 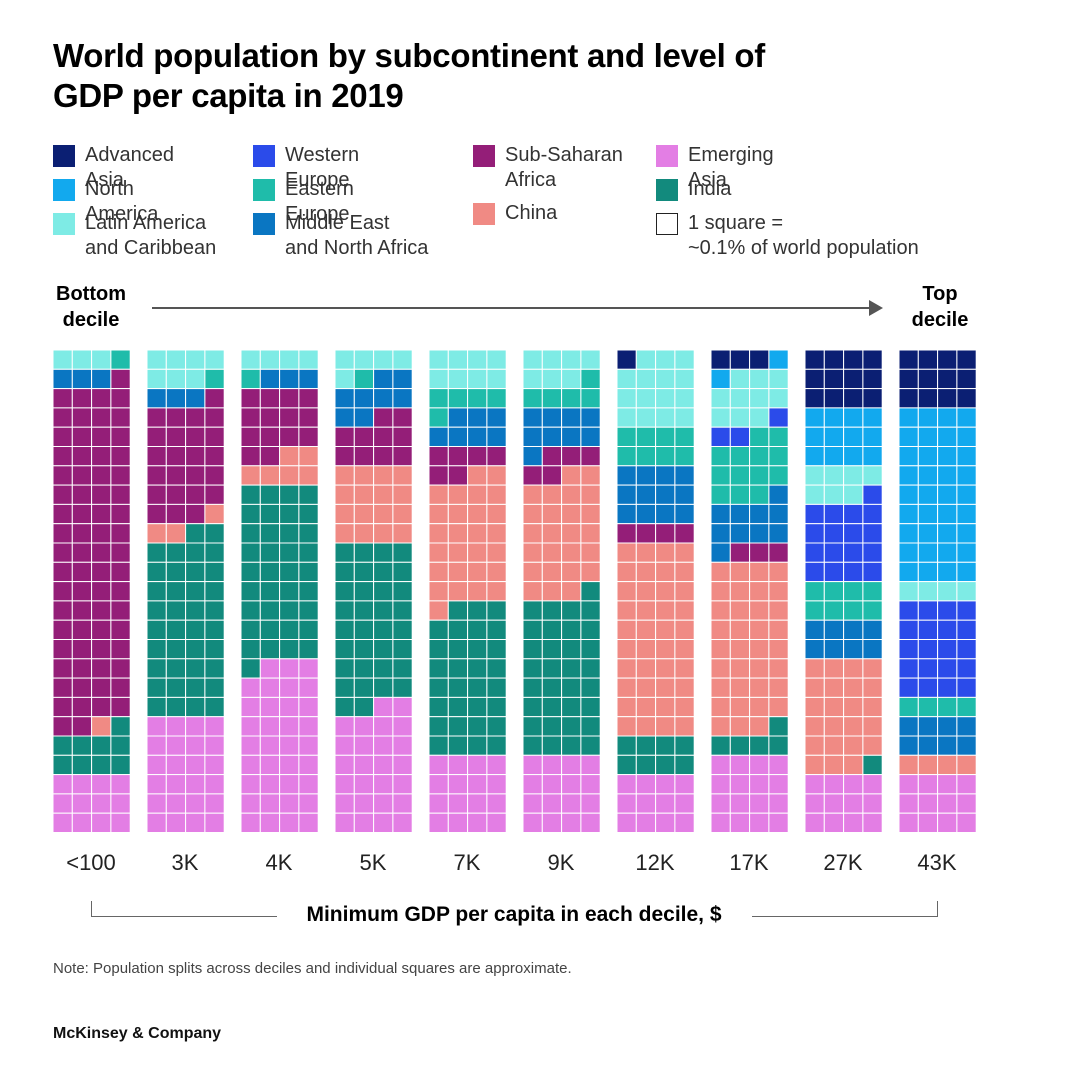 What do you see at coordinates (64, 190) in the screenshot?
I see `legend-swatch-north-america` at bounding box center [64, 190].